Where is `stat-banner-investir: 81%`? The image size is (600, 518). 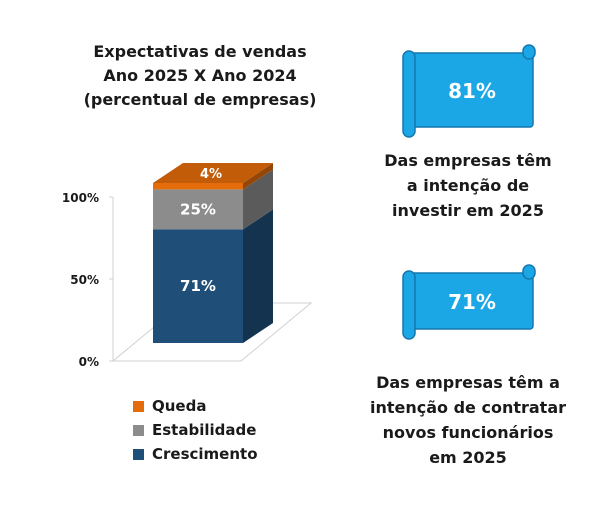 stat-banner-investir: 81% is located at coordinates (469, 91).